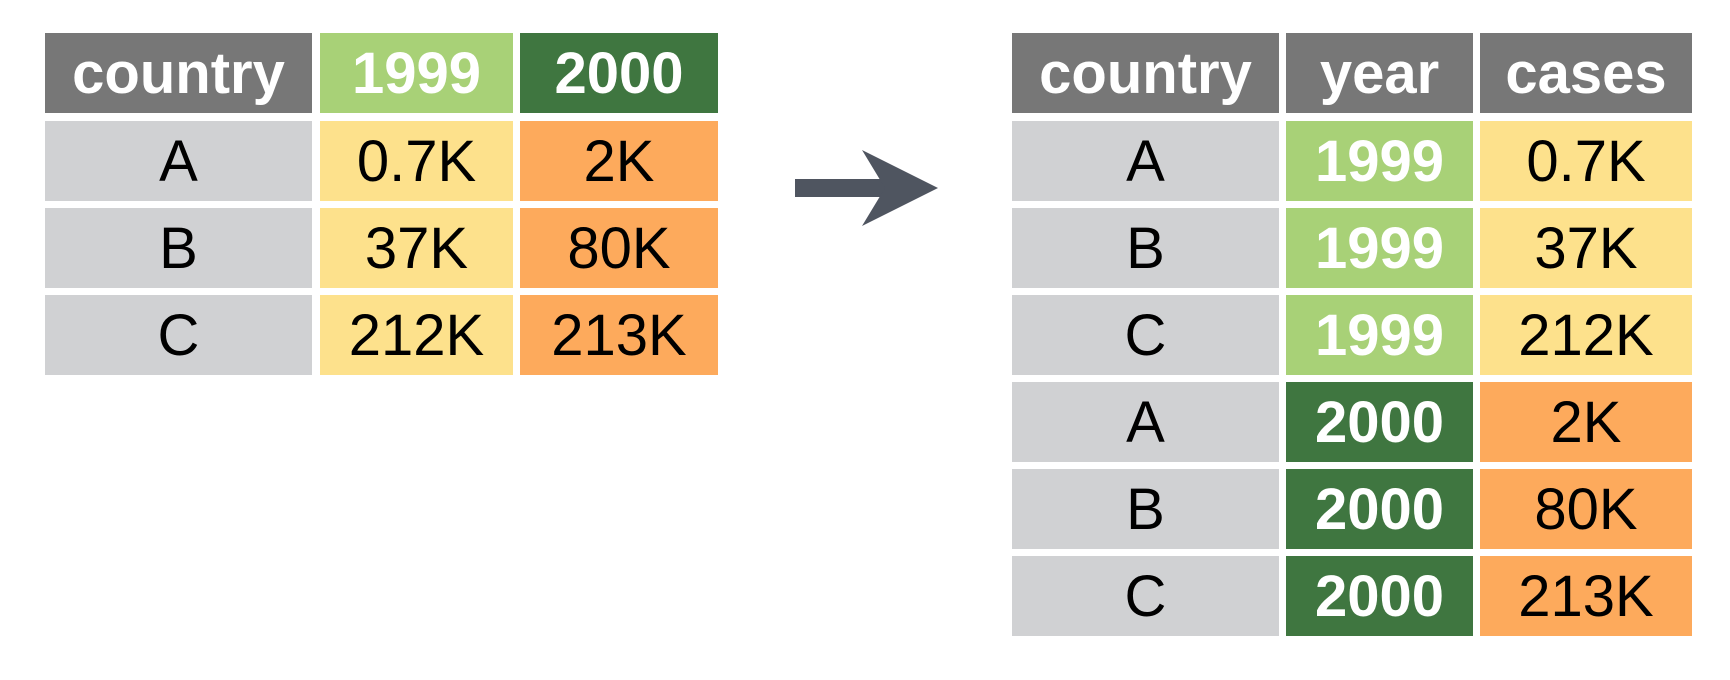 The width and height of the screenshot is (1730, 680). What do you see at coordinates (1586, 335) in the screenshot?
I see `long-cases-cell: 212K` at bounding box center [1586, 335].